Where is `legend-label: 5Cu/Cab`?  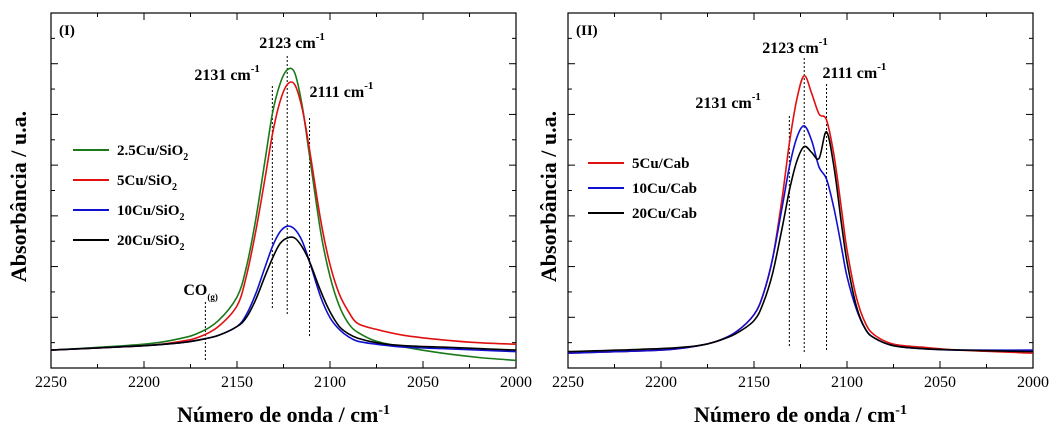
legend-label: 5Cu/Cab is located at coordinates (661, 164).